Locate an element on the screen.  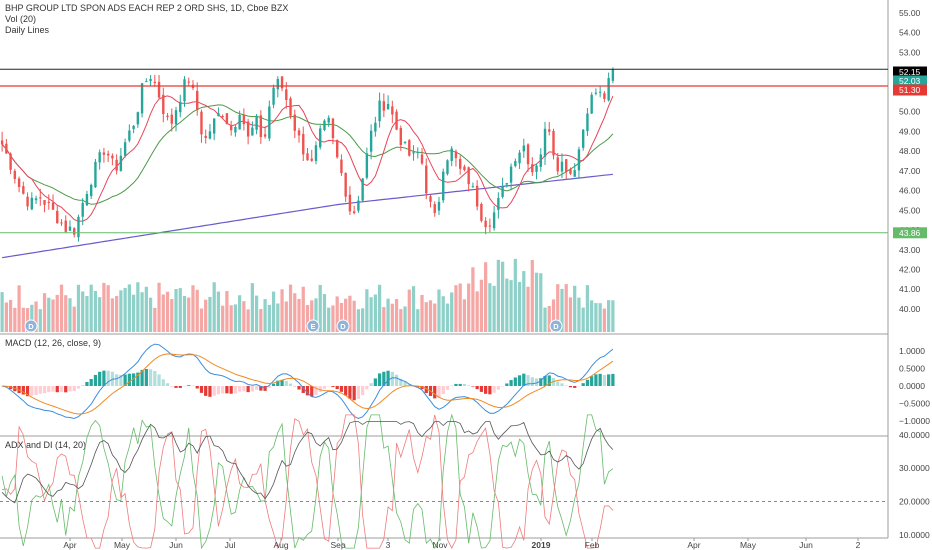
macd-tick-label: 1.0000 is located at coordinates (912, 351).